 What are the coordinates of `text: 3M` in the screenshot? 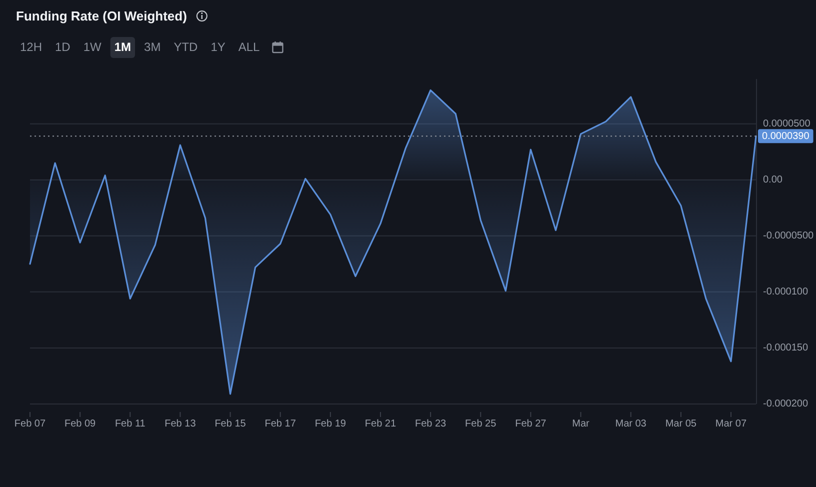 It's located at (152, 47).